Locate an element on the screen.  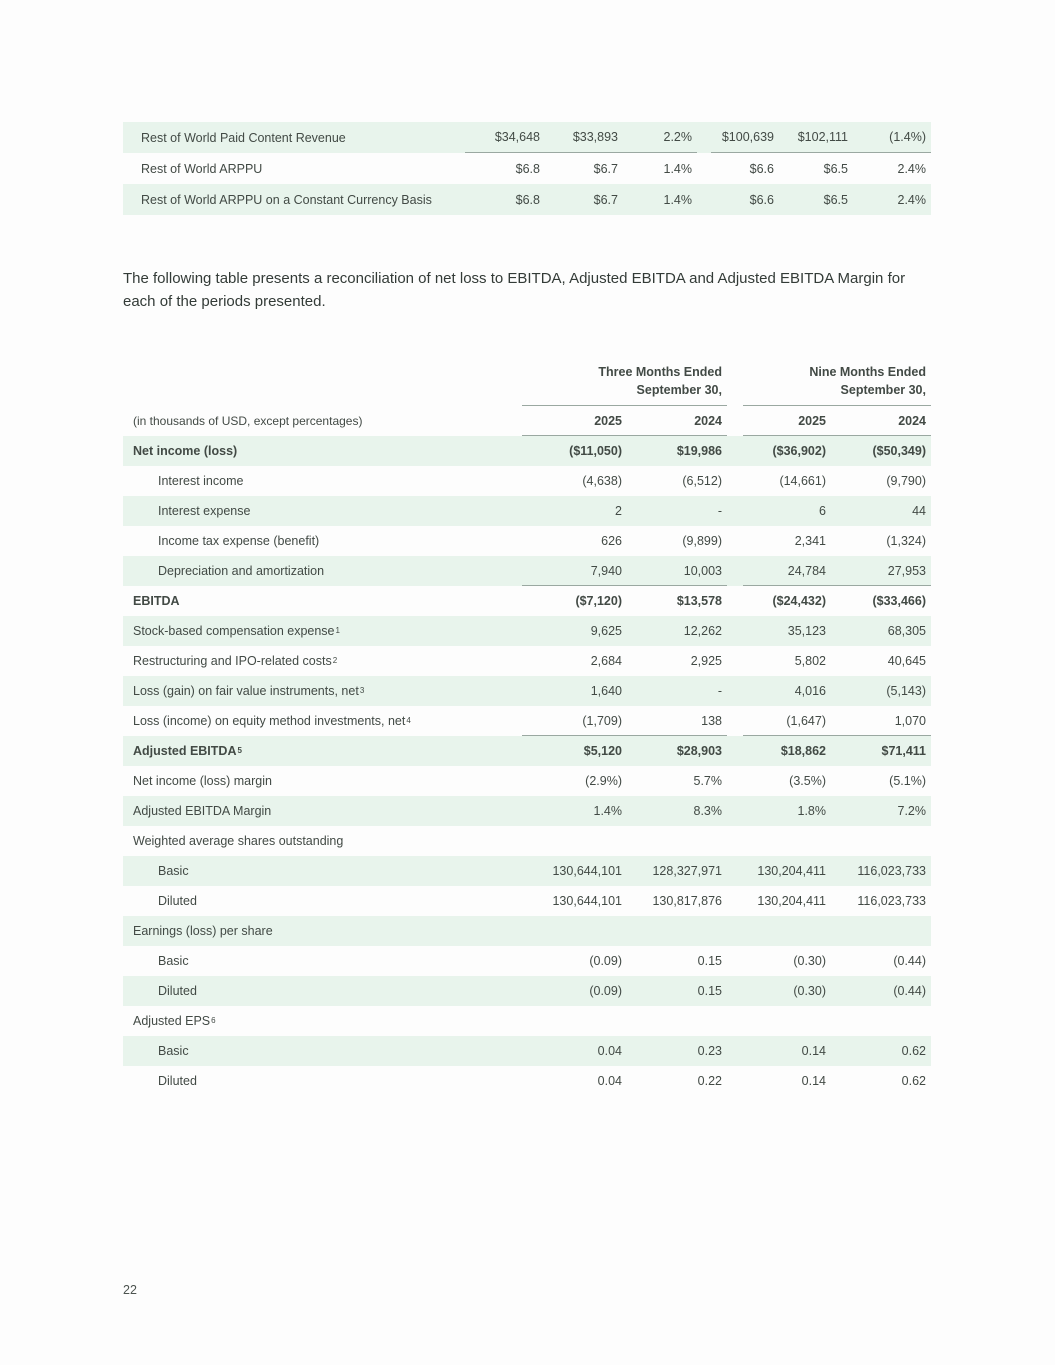
row-value: 27,953 is located at coordinates (881, 571).